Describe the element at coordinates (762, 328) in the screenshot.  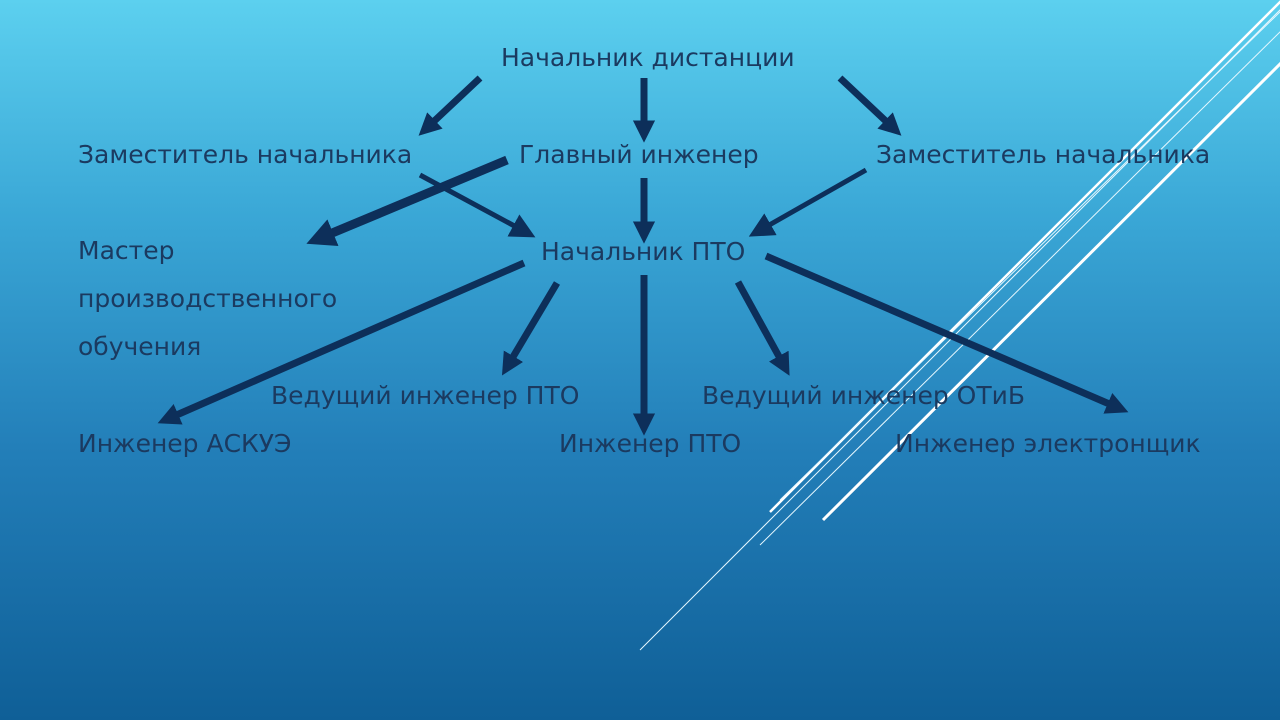
I see `arrow-head-pto-to-lead-engineer-otib` at that location.